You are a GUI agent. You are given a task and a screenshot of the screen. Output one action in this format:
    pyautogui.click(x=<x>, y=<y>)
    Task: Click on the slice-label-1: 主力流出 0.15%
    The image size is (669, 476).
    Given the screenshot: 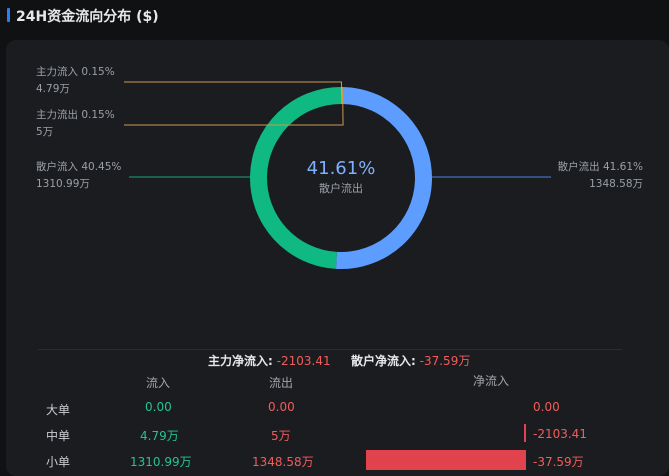 What is the action you would take?
    pyautogui.click(x=75, y=114)
    